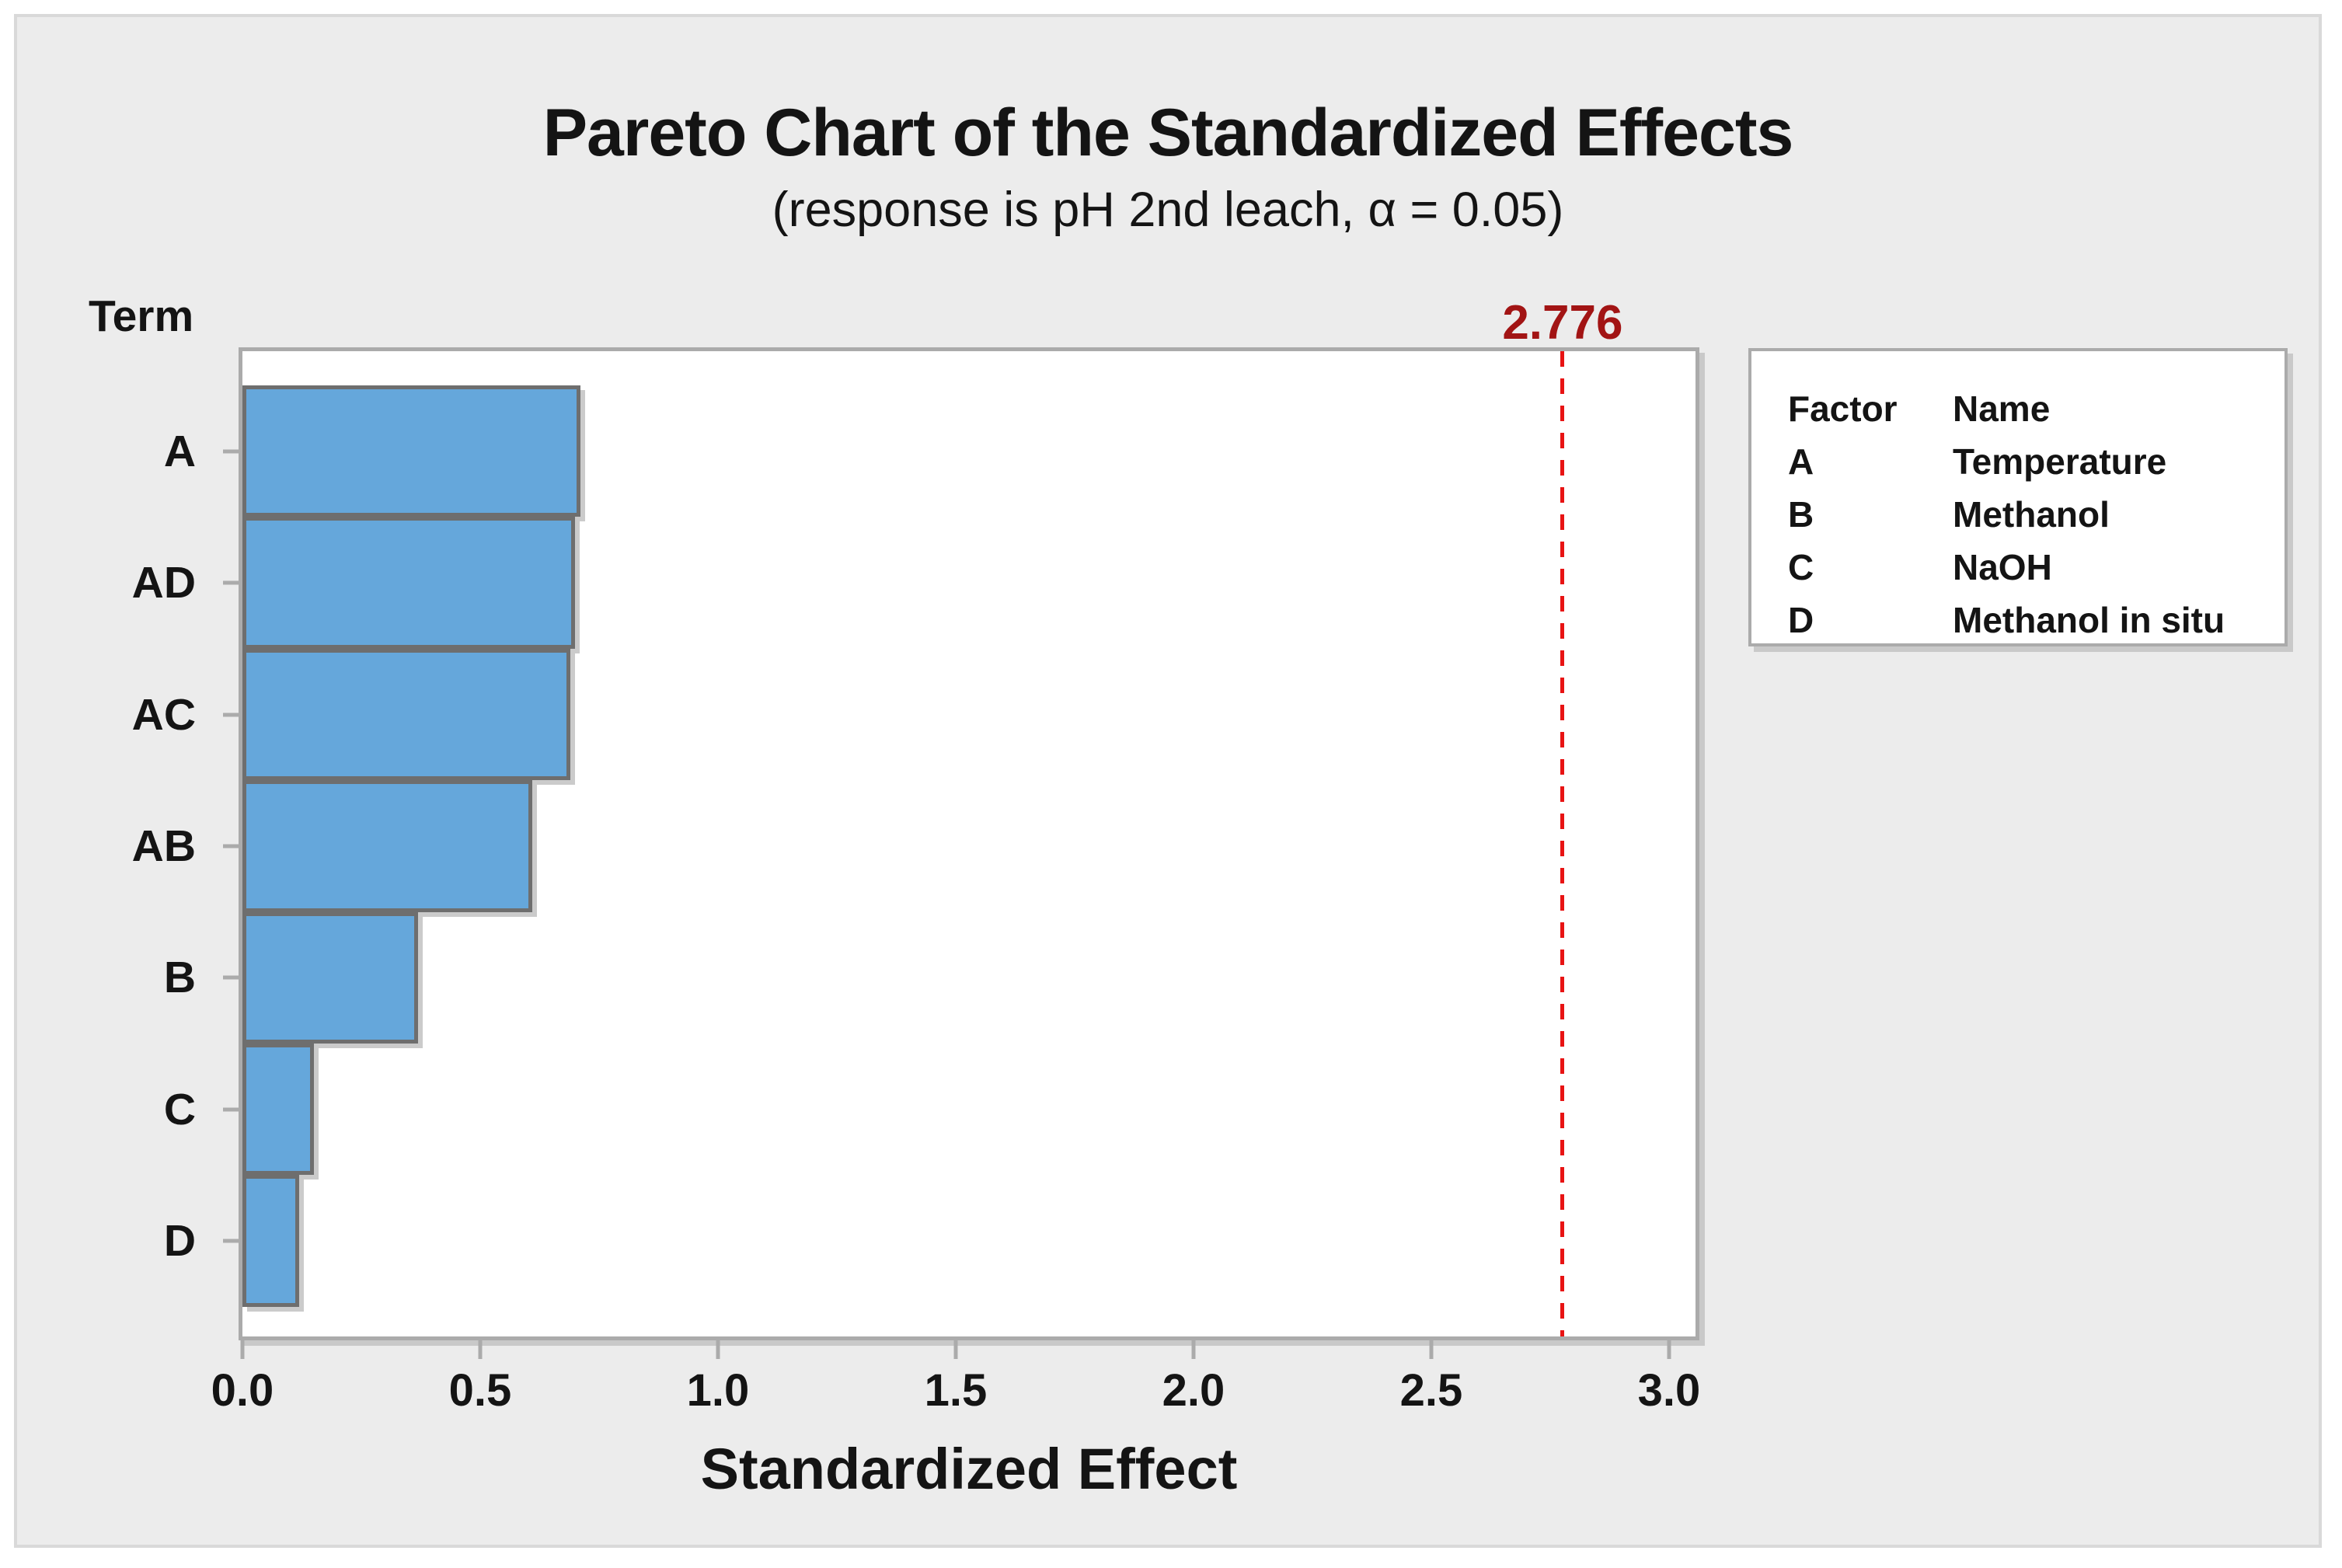  I want to click on chart-title: Pareto Chart of the Standardized Effects, so click(1168, 133).